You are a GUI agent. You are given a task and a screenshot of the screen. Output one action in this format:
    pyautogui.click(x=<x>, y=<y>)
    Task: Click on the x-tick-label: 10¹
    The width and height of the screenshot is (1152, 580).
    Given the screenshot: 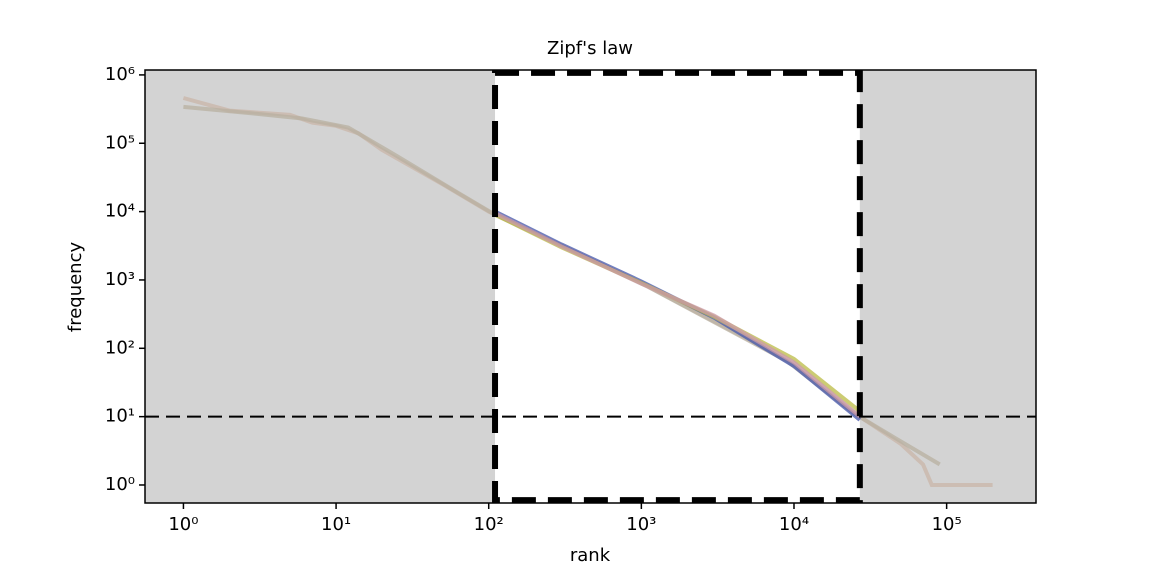 What is the action you would take?
    pyautogui.click(x=336, y=524)
    